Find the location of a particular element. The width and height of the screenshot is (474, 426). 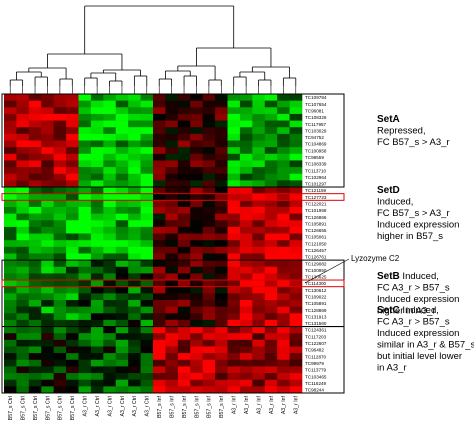

gene-label: TC109784 is located at coordinates (316, 97).